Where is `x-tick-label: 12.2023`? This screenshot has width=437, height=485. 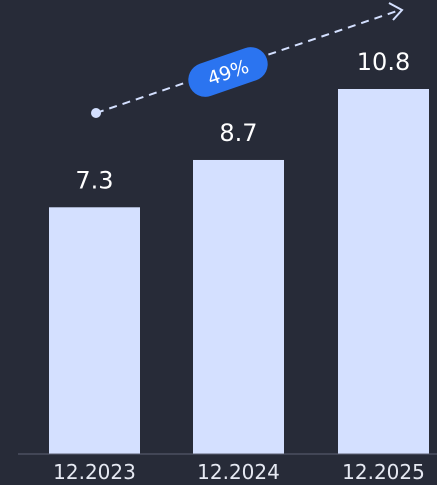
x-tick-label: 12.2023 is located at coordinates (94, 472).